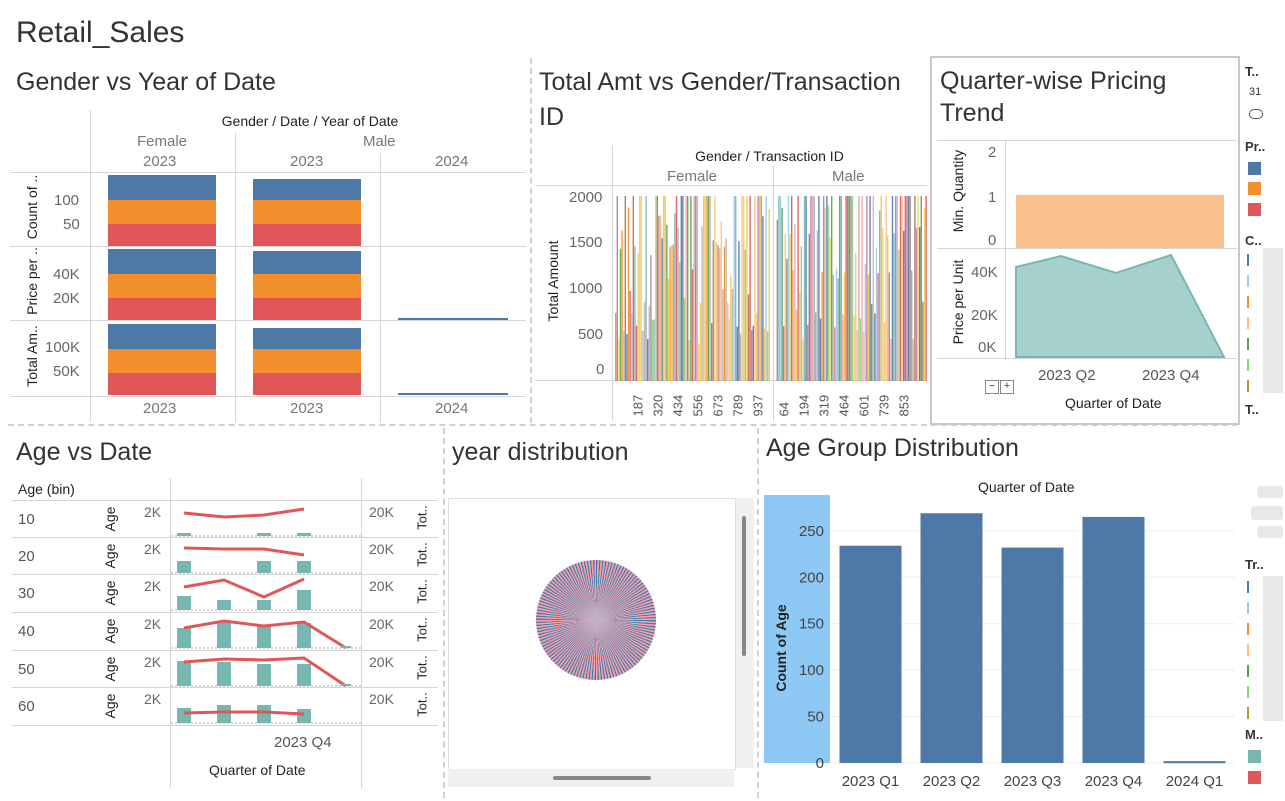 The image size is (1285, 801). Describe the element at coordinates (26, 631) in the screenshot. I see `bin-label: 40` at that location.